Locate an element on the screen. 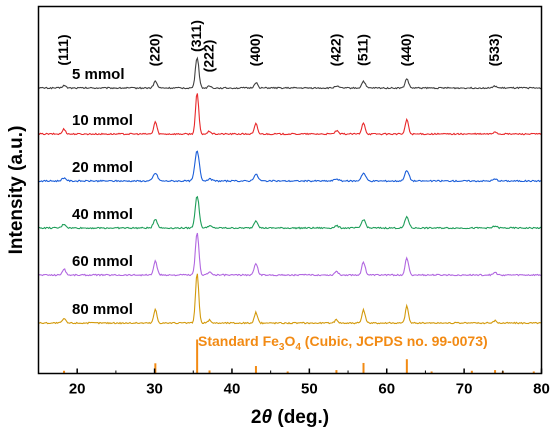  peak-label: (311) is located at coordinates (196, 36).